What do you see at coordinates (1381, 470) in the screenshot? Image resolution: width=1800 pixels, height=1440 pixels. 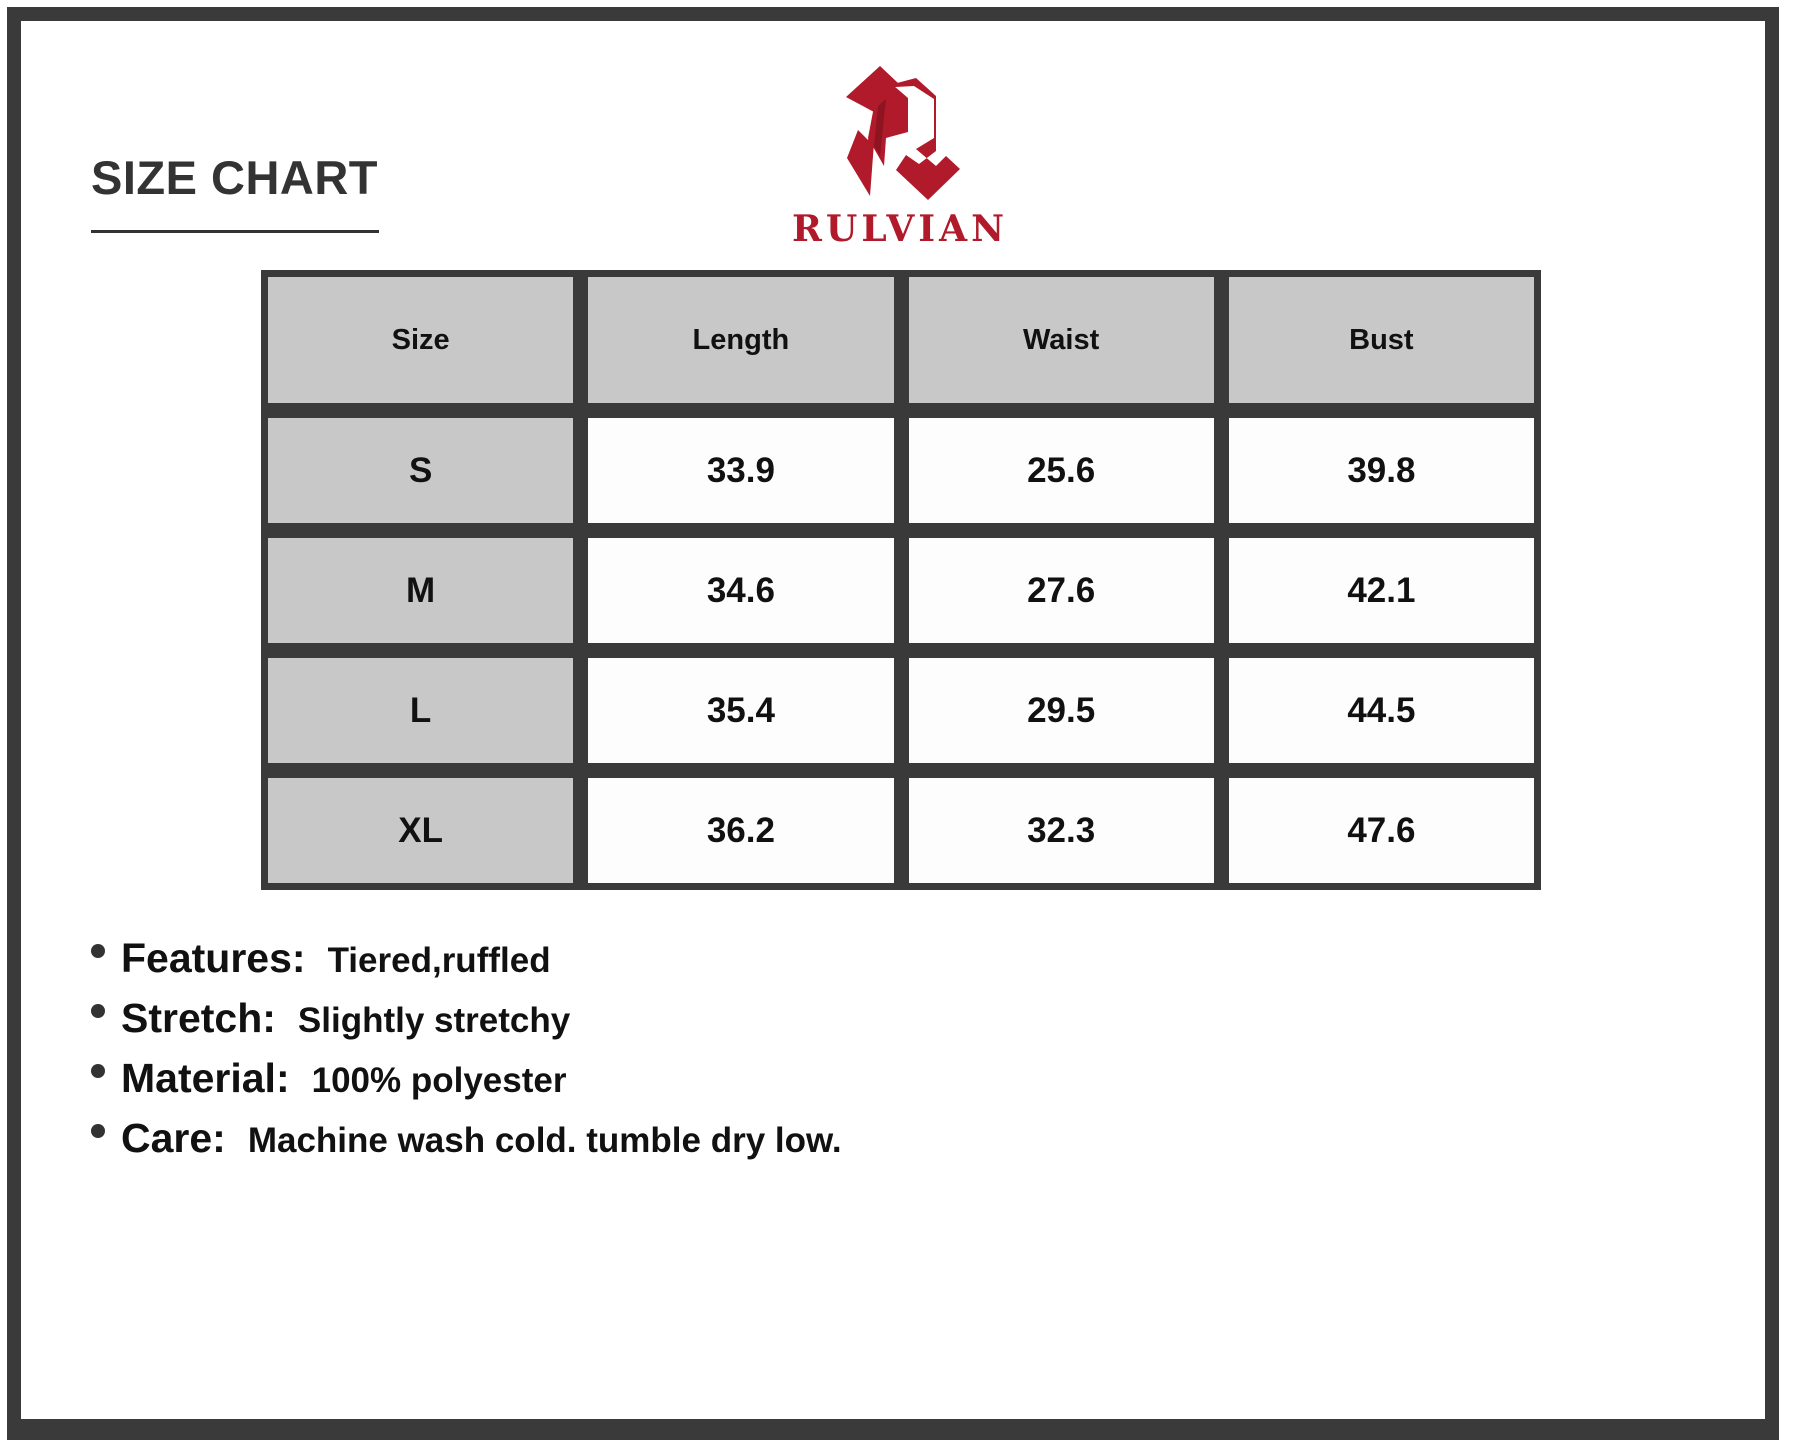 I see `bust-cell: 39.8` at bounding box center [1381, 470].